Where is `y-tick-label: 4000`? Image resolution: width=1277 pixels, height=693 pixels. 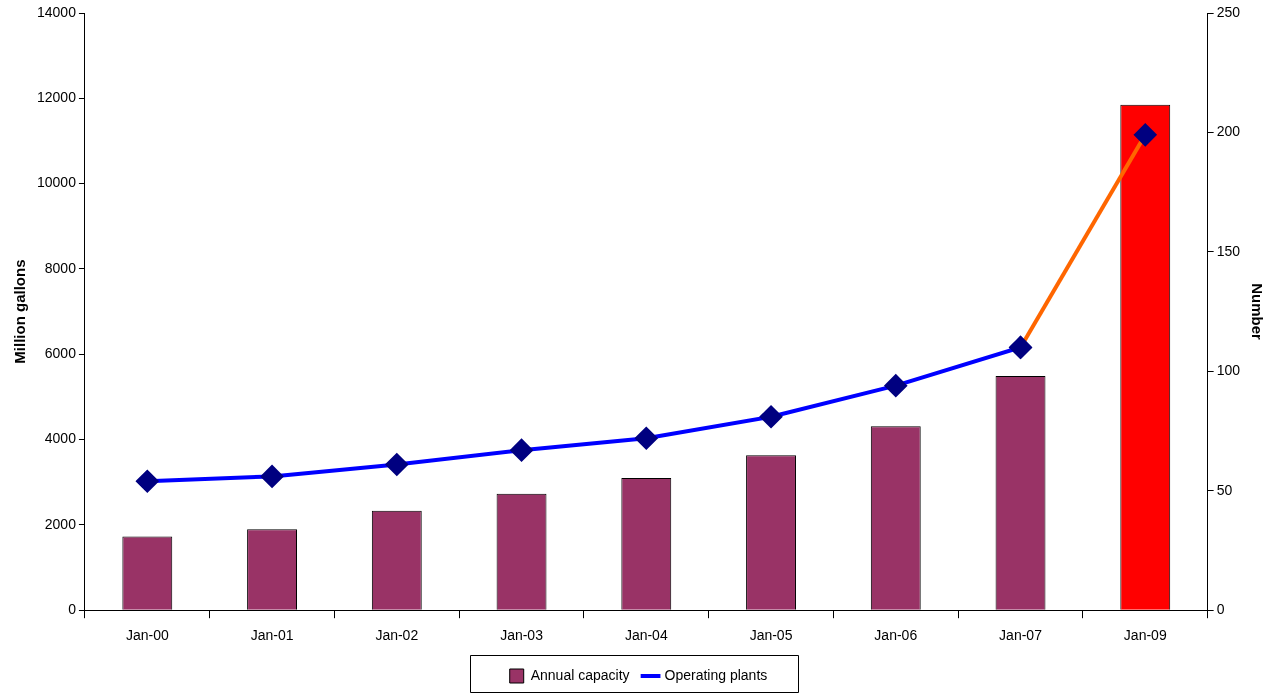
y-tick-label: 4000 is located at coordinates (60, 438).